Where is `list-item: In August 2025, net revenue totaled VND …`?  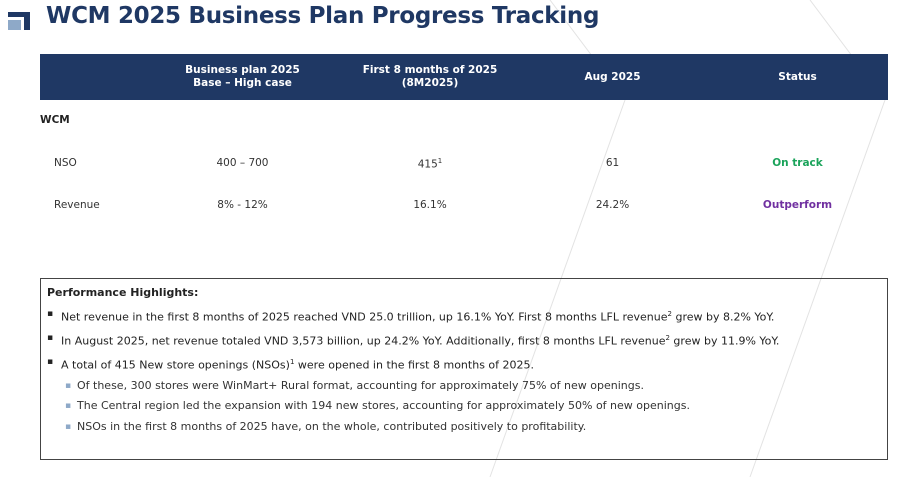
list-item: In August 2025, net revenue totaled VND … is located at coordinates (464, 340).